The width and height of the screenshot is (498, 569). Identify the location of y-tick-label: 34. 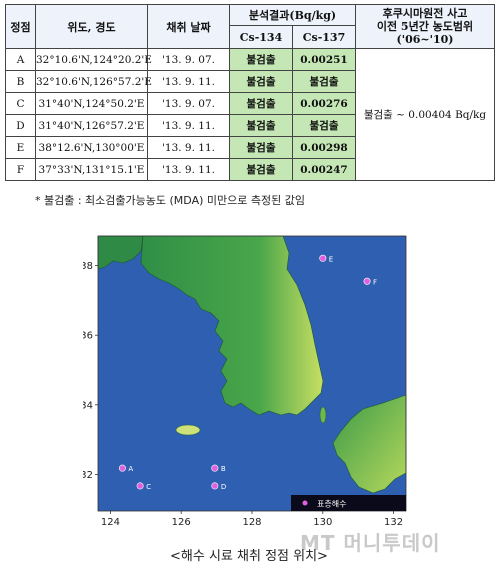
(88, 405).